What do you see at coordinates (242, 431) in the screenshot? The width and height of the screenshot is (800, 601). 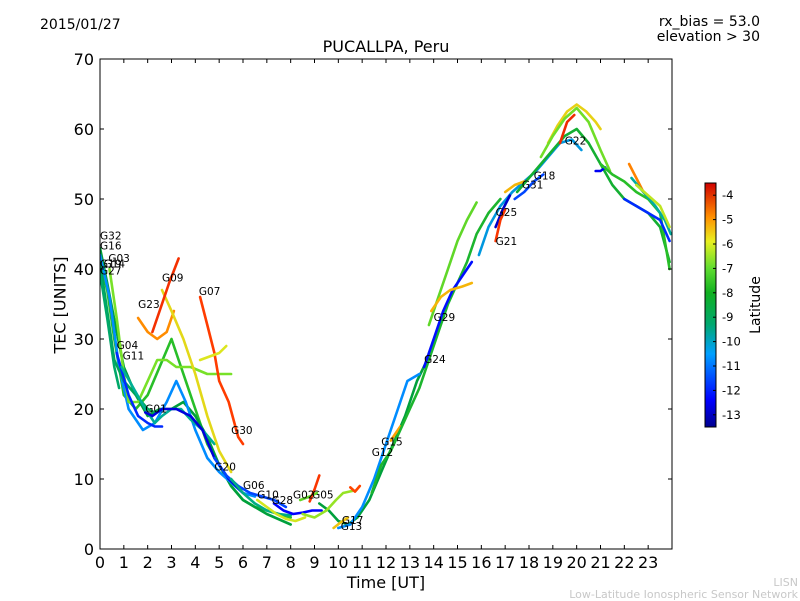 I see `sat-label-g30: G30` at bounding box center [242, 431].